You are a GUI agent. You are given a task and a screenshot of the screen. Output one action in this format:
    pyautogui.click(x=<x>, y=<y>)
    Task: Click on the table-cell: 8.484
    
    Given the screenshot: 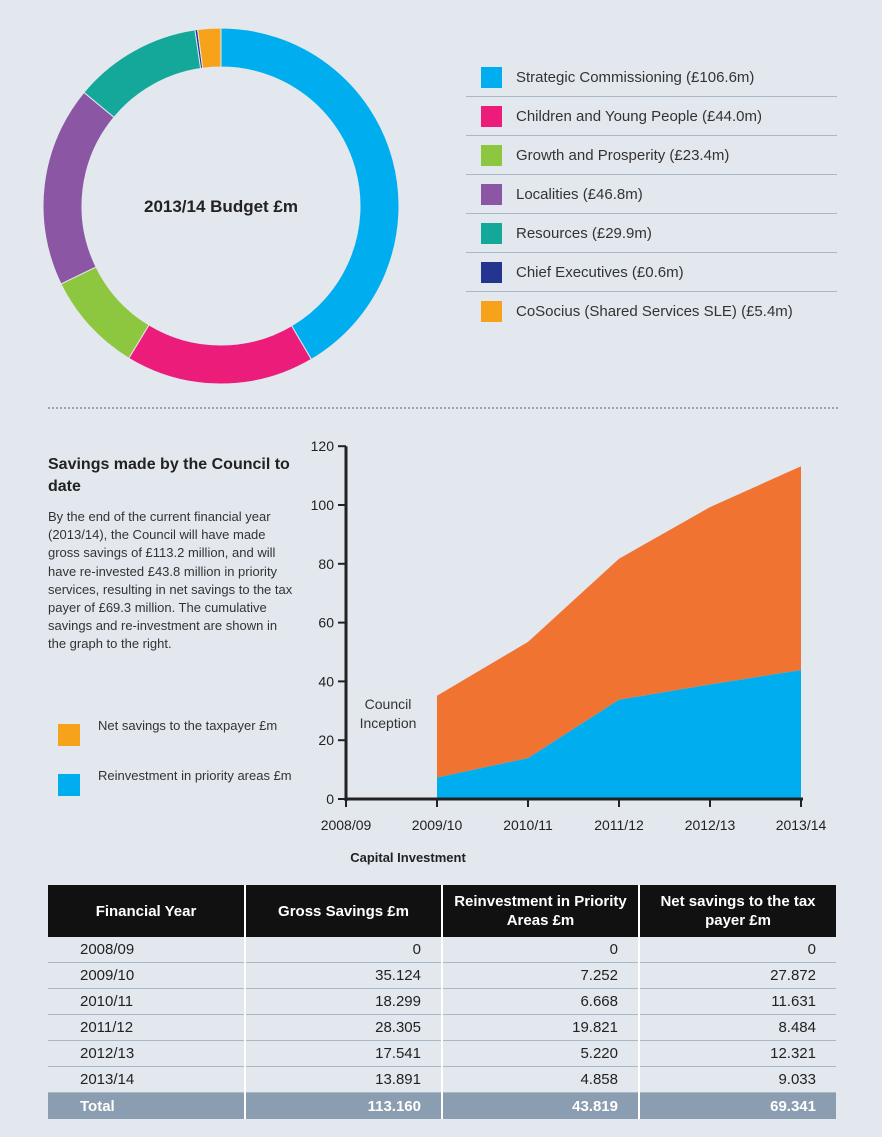 What is the action you would take?
    pyautogui.click(x=737, y=1027)
    